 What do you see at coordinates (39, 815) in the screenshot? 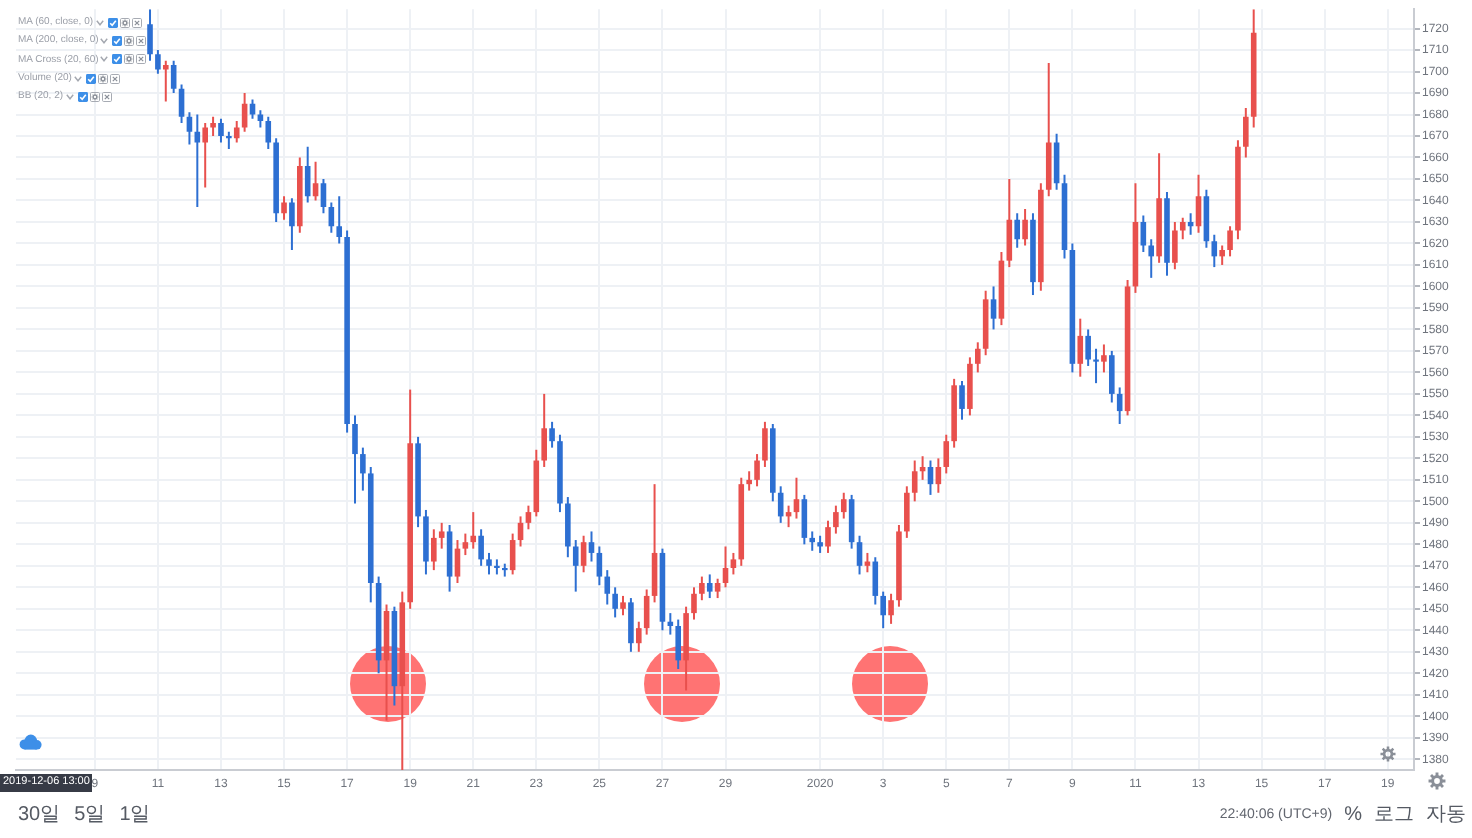
I see `text: 30일` at bounding box center [39, 815].